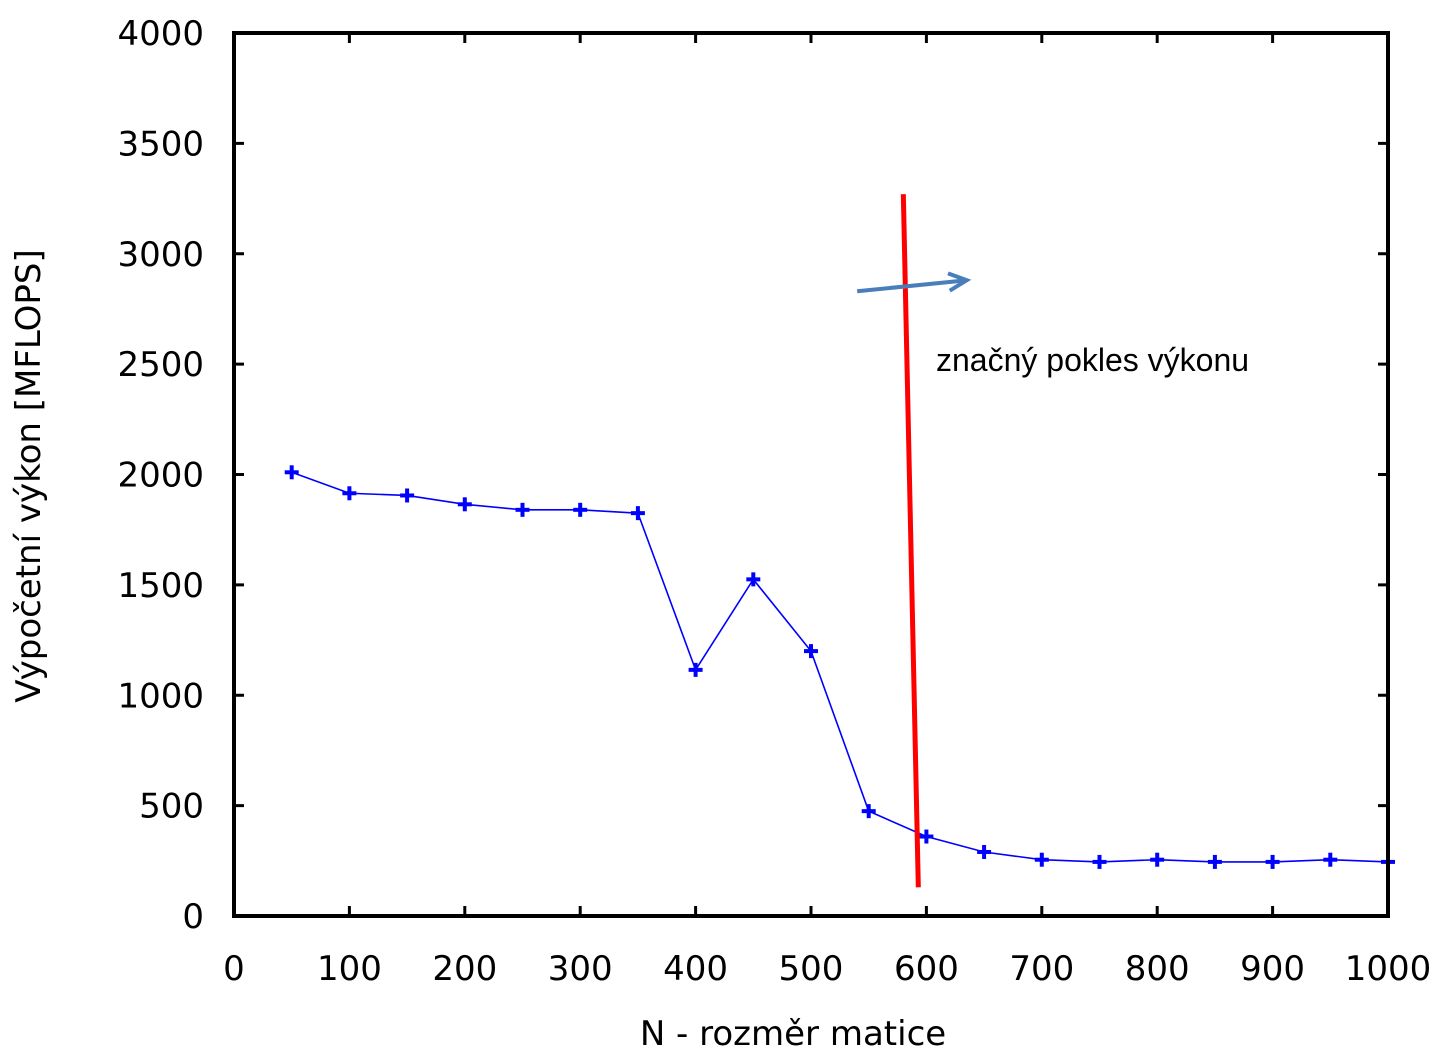 The image size is (1447, 1060). I want to click on x-tick-label: 100, so click(349, 969).